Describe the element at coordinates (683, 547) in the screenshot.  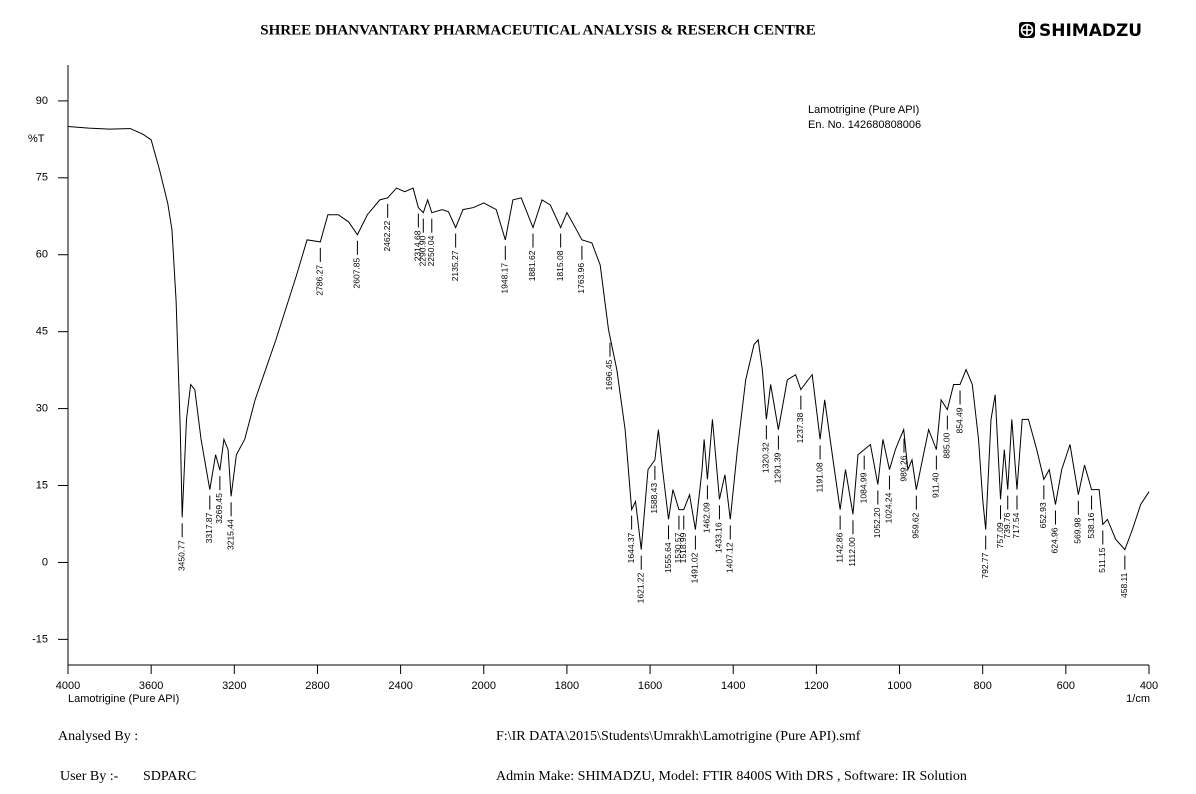
I see `peak-label: 1518.99` at that location.